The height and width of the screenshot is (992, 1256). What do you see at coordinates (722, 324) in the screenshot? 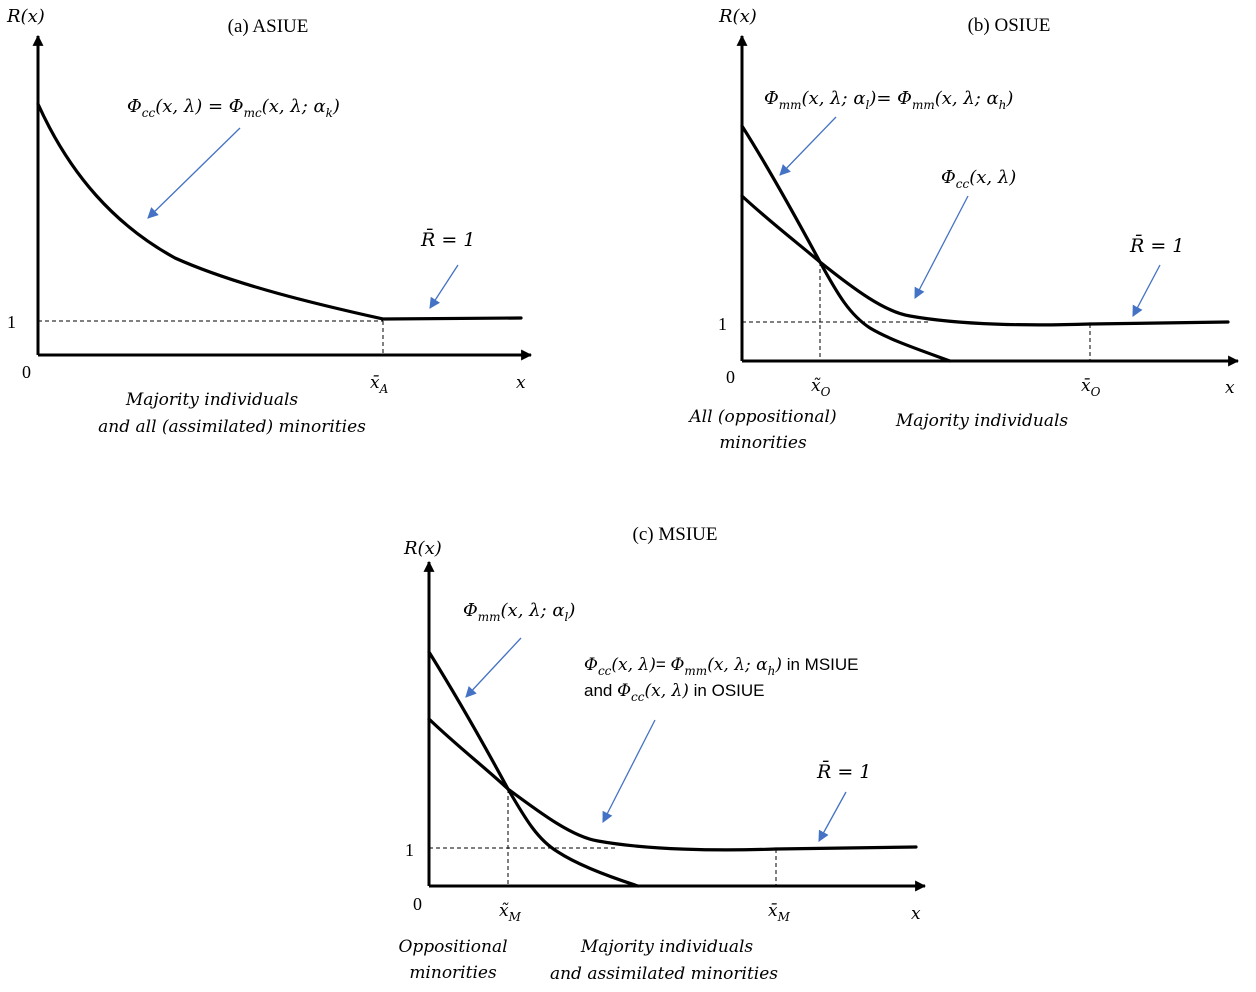
I see `panel-b-one-label: 1` at bounding box center [722, 324].